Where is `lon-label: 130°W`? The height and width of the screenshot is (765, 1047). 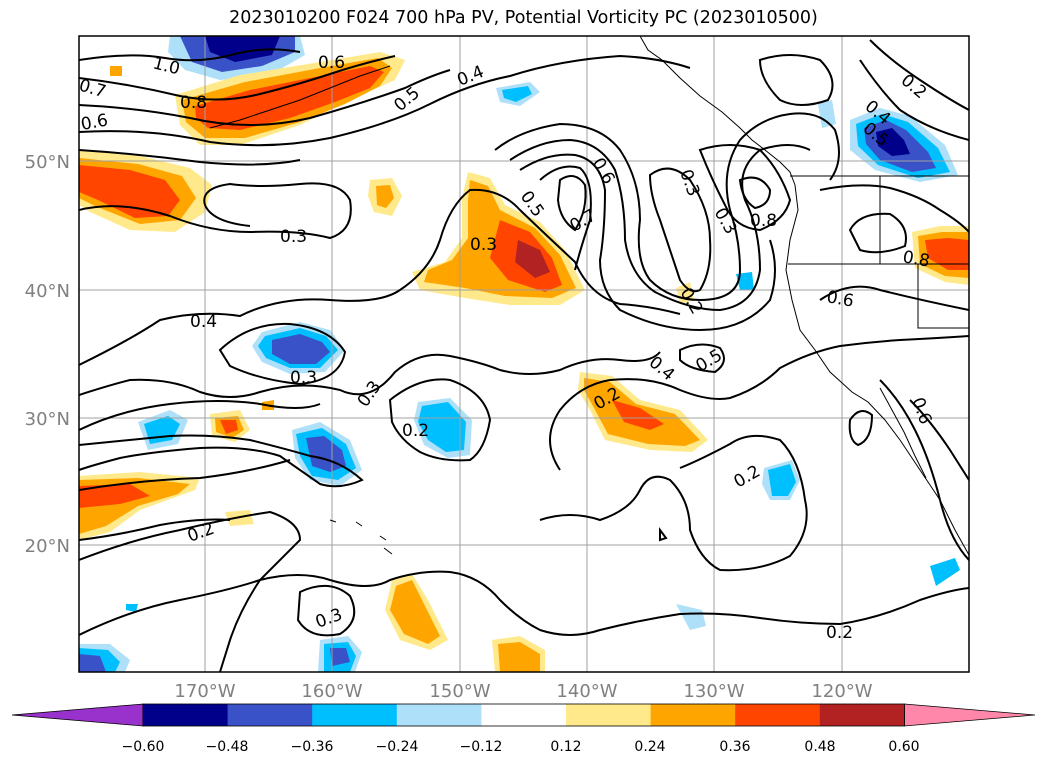 lon-label: 130°W is located at coordinates (713, 691).